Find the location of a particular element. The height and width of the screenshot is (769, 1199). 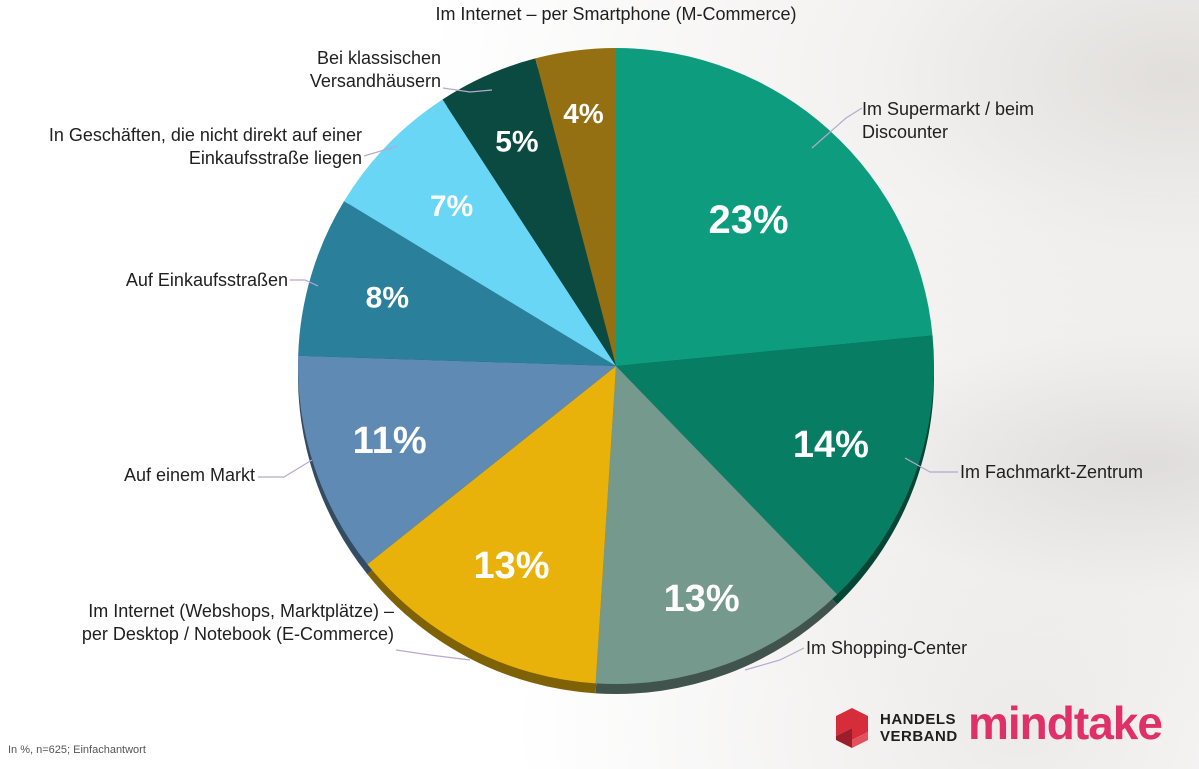

slice-value-label: 4% is located at coordinates (583, 113).